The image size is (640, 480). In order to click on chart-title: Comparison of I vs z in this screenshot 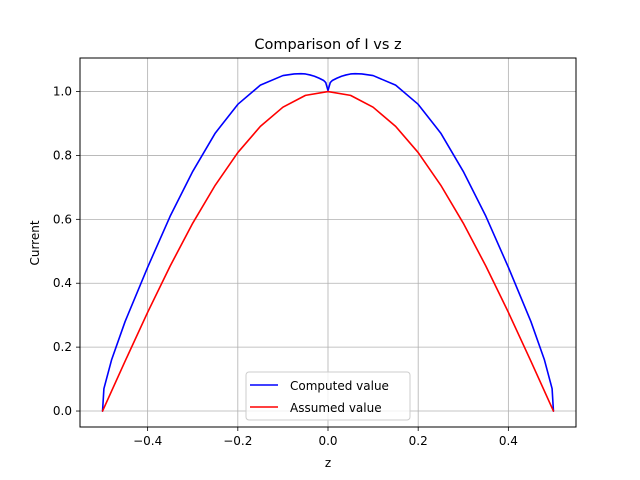, I will do `click(327, 45)`.